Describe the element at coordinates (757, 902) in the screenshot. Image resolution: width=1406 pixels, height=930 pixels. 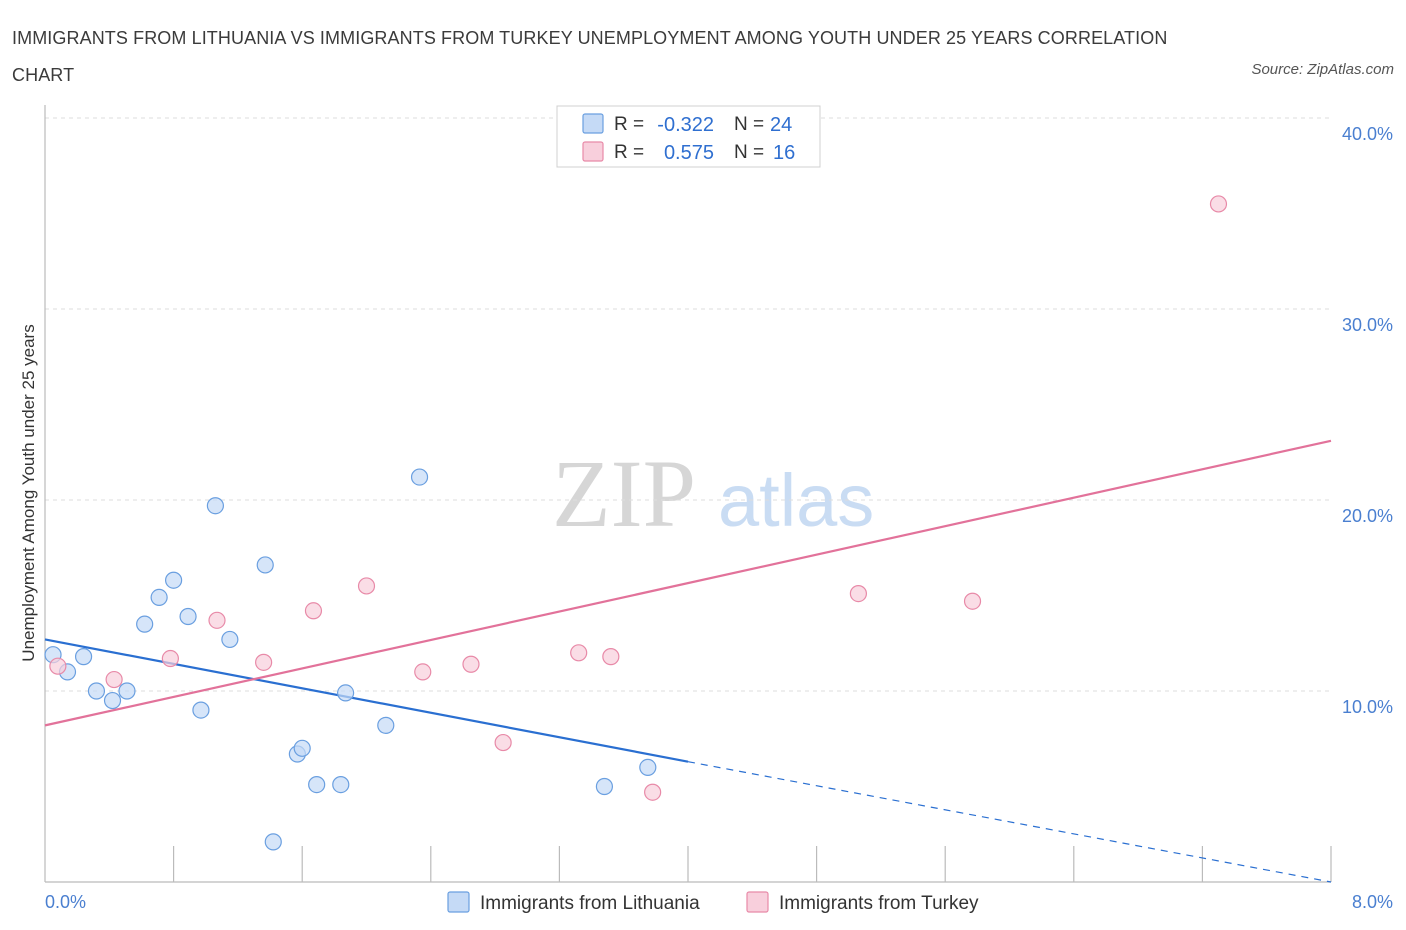
I see `series-legend-swatch-turkey` at that location.